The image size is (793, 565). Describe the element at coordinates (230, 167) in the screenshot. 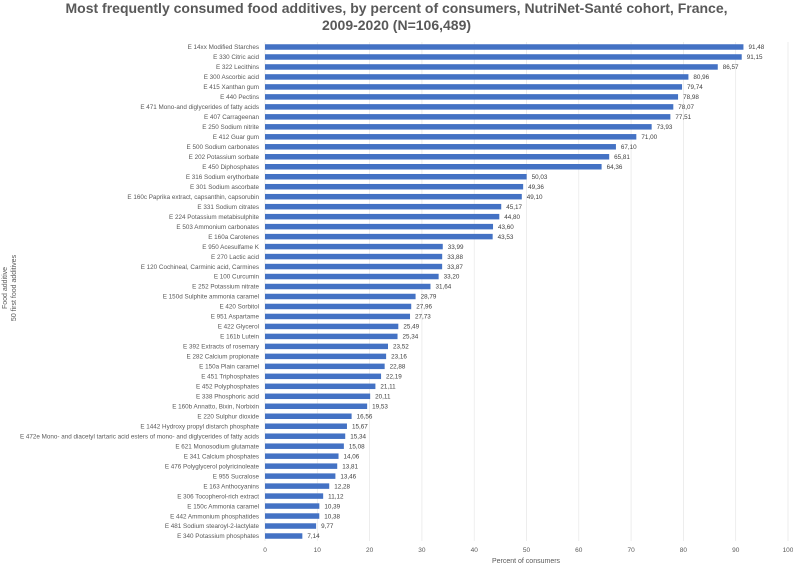

I see `category-label: E 450 Diphosphates` at that location.